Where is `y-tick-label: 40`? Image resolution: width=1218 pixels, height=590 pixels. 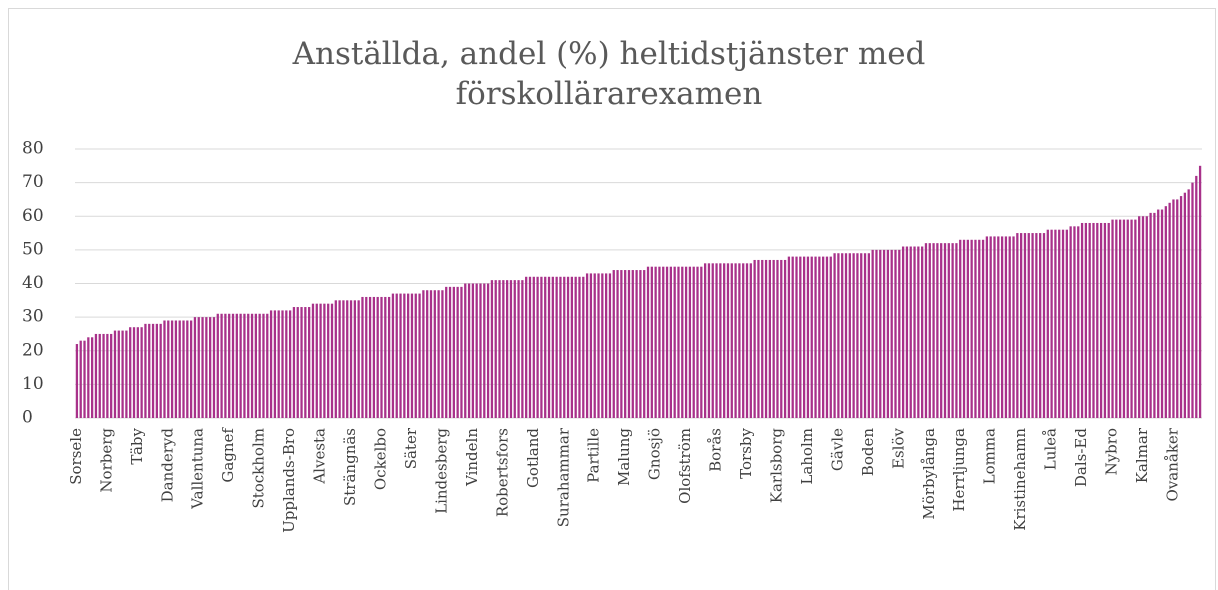 y-tick-label: 40 is located at coordinates (33, 283).